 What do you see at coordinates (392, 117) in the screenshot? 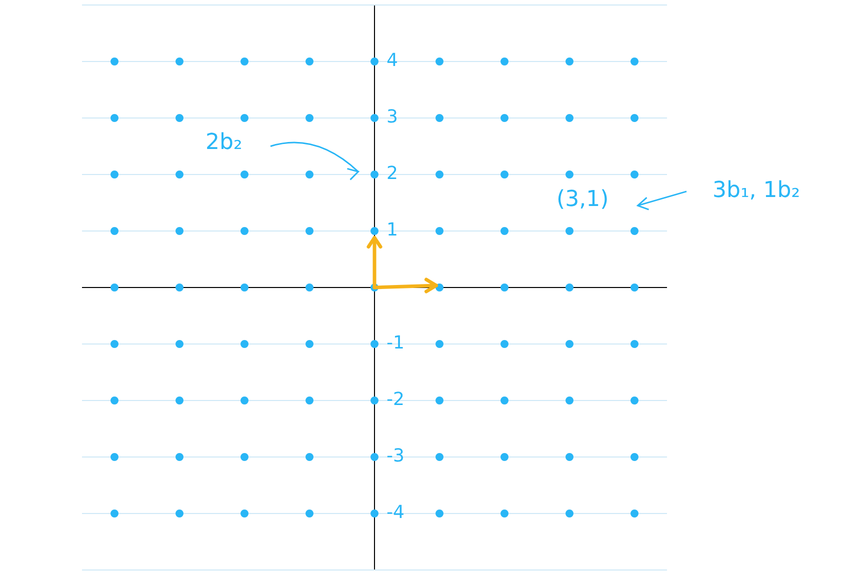
I see `y-tick-label: 3` at bounding box center [392, 117].